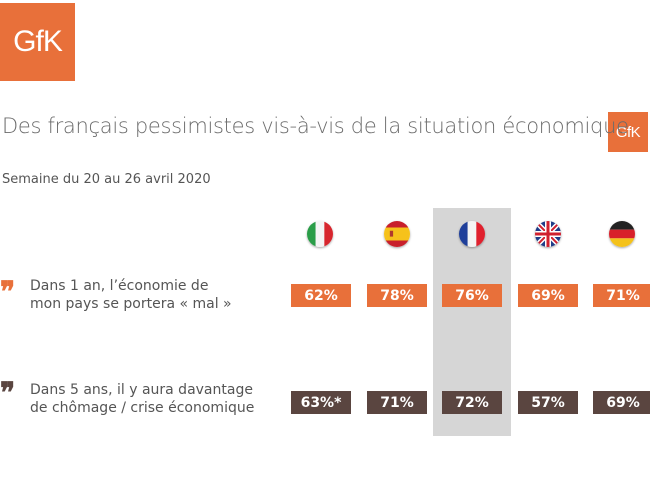  I want to click on value-row2-uk: 57%, so click(548, 402).